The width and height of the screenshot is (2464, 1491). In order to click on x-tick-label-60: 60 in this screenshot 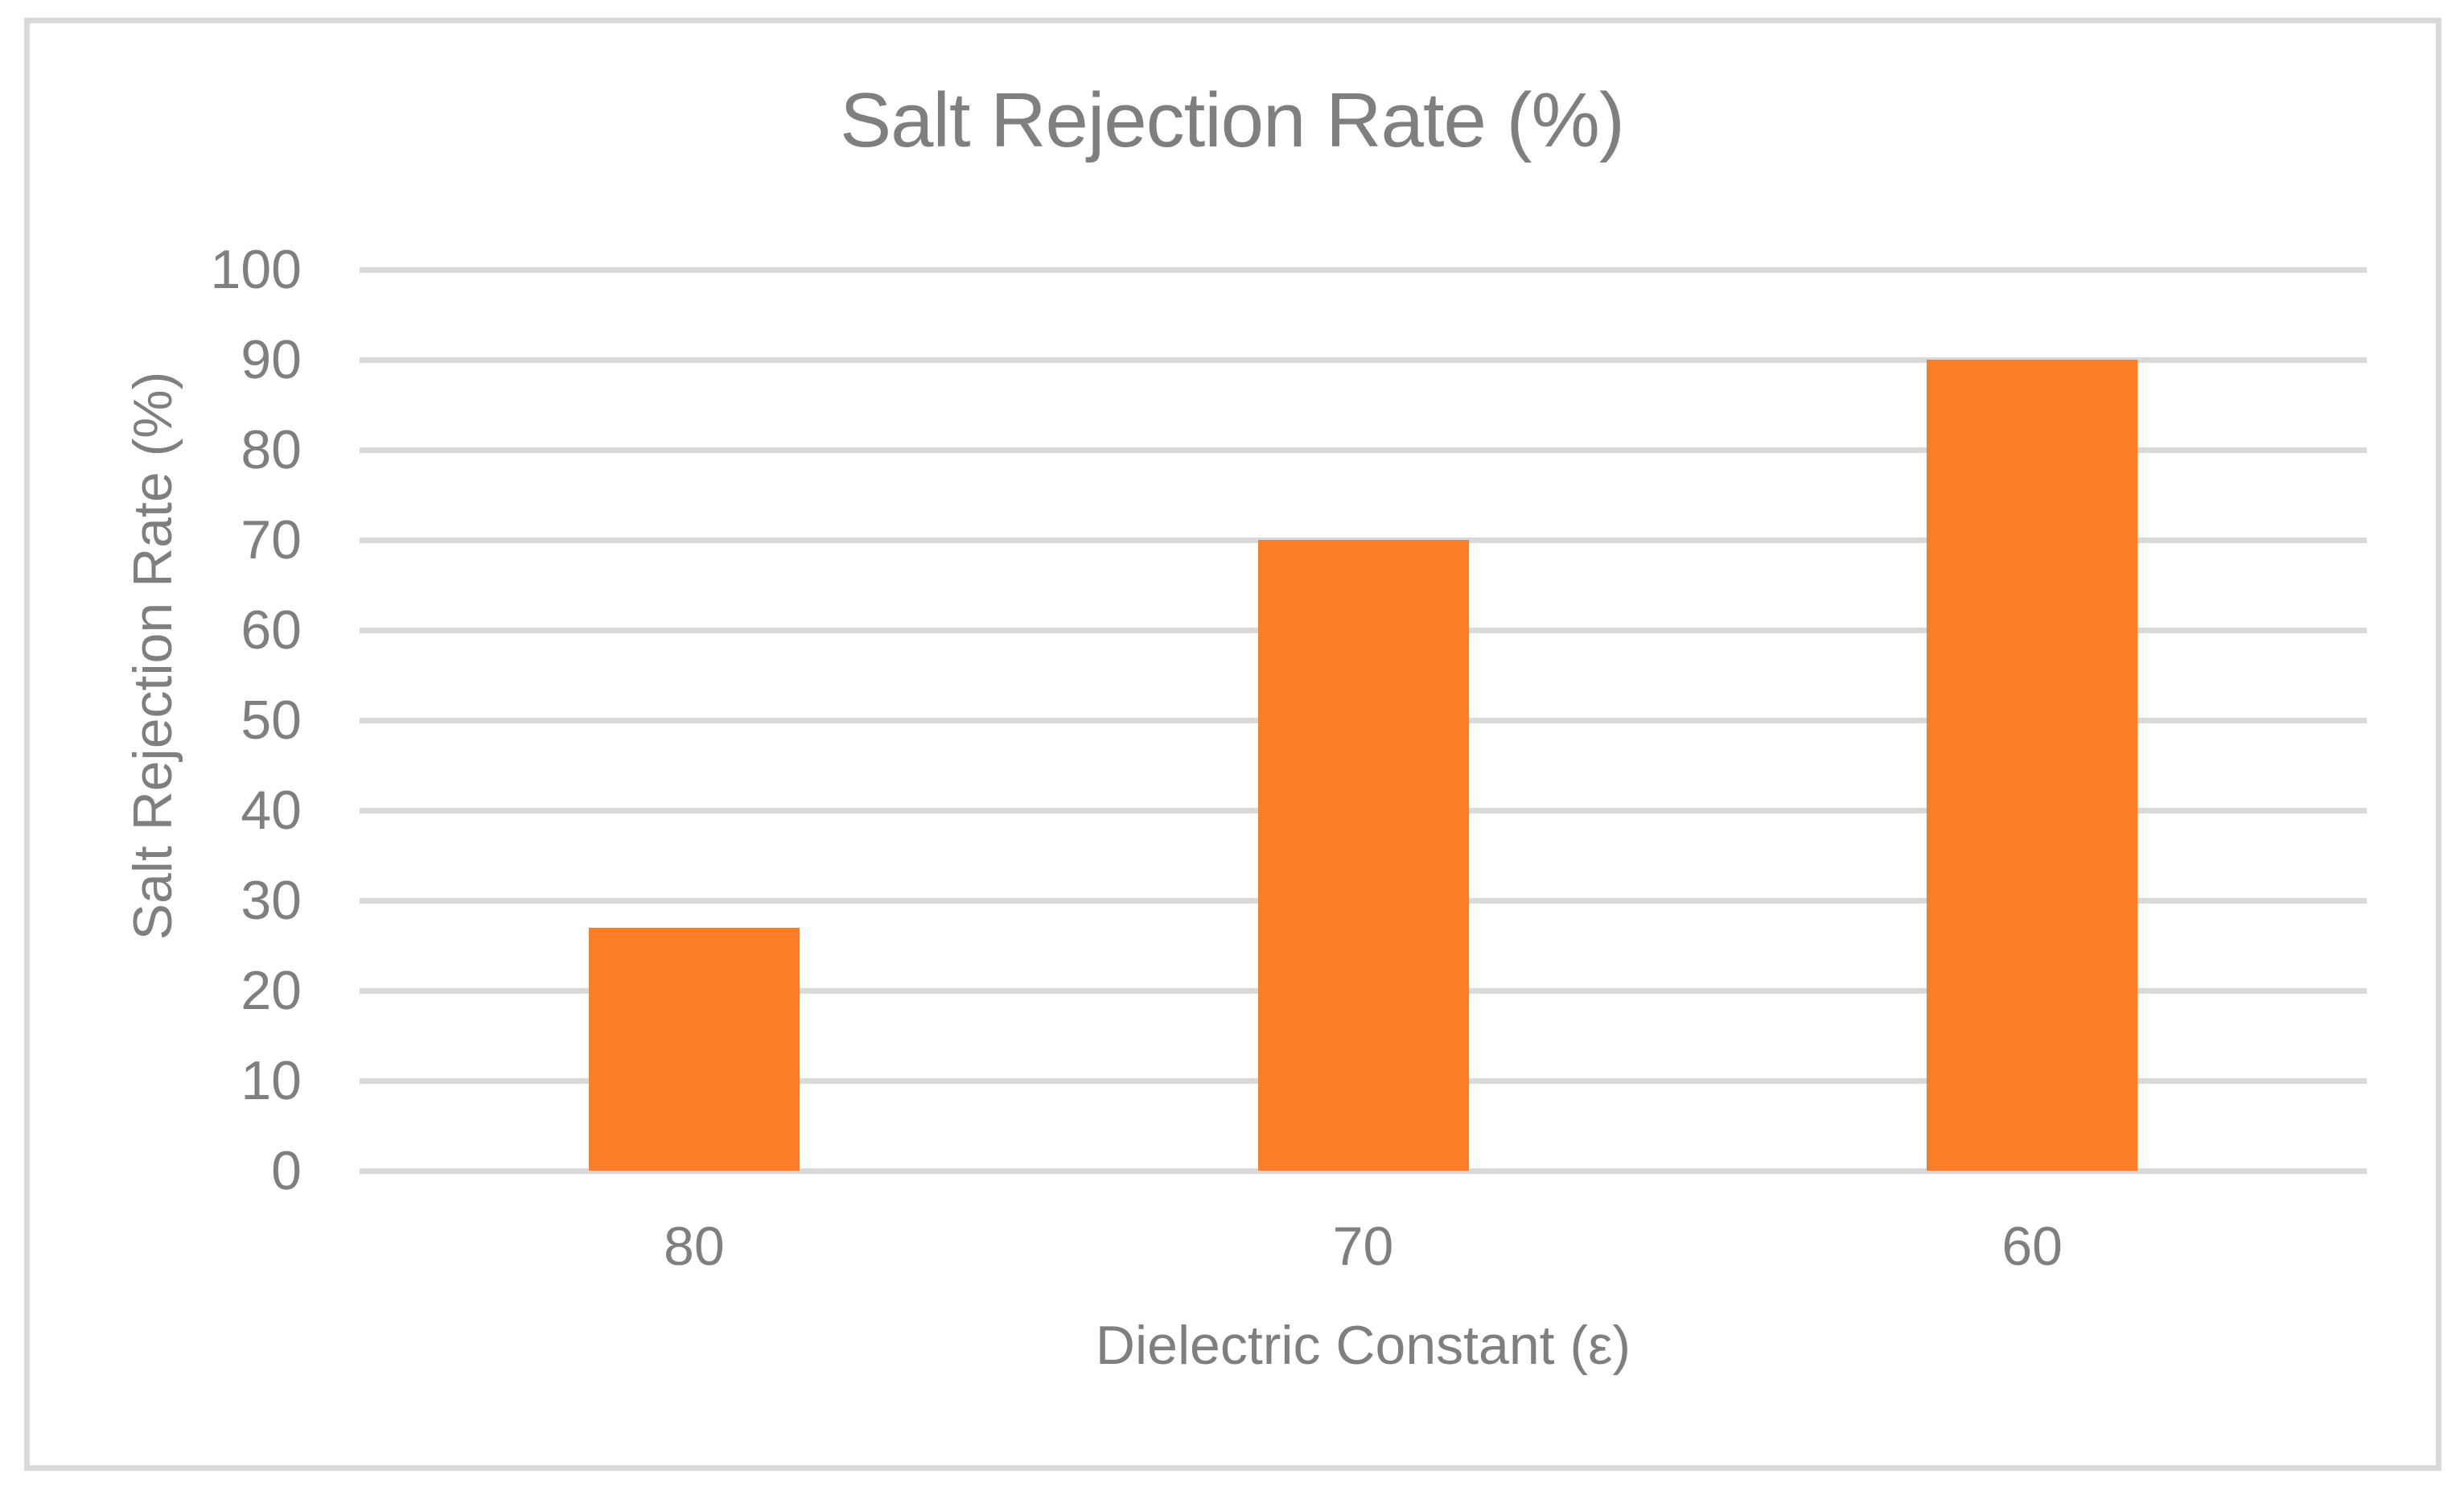, I will do `click(2032, 1247)`.